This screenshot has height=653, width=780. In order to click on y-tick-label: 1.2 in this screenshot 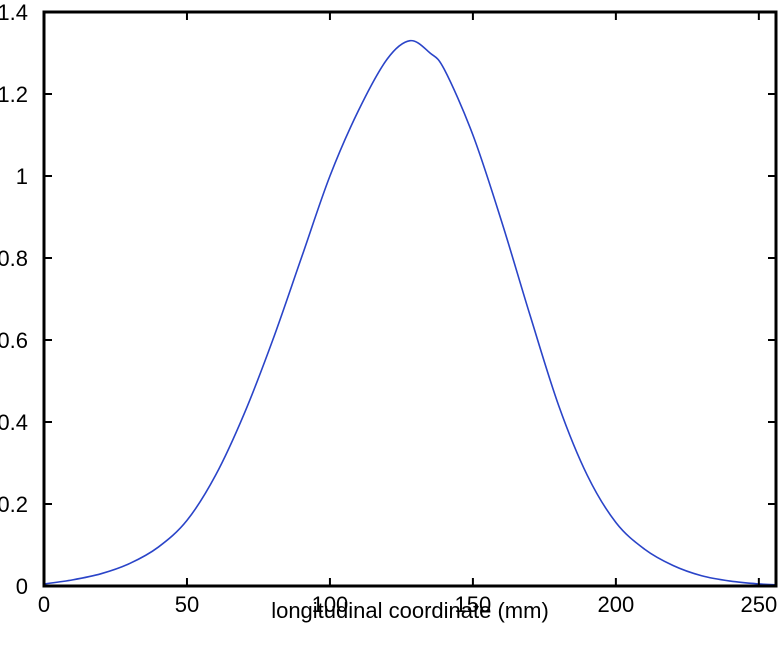, I will do `click(14, 94)`.